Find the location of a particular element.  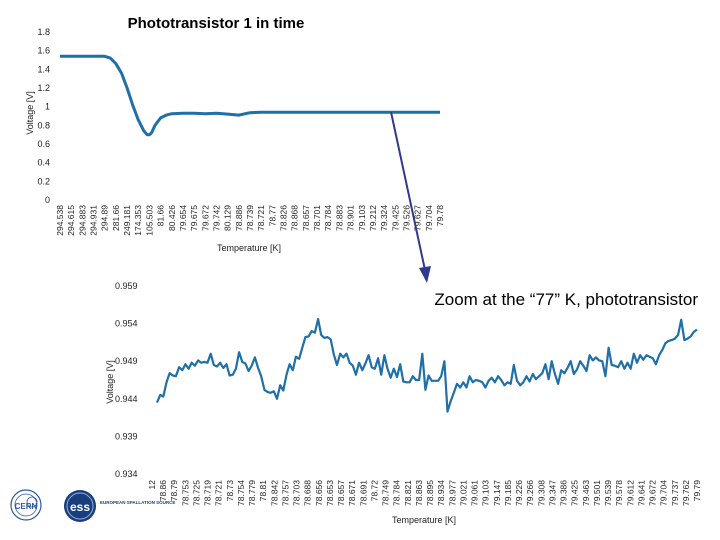

chart-top-y-tick: 0.8 is located at coordinates (43, 125).